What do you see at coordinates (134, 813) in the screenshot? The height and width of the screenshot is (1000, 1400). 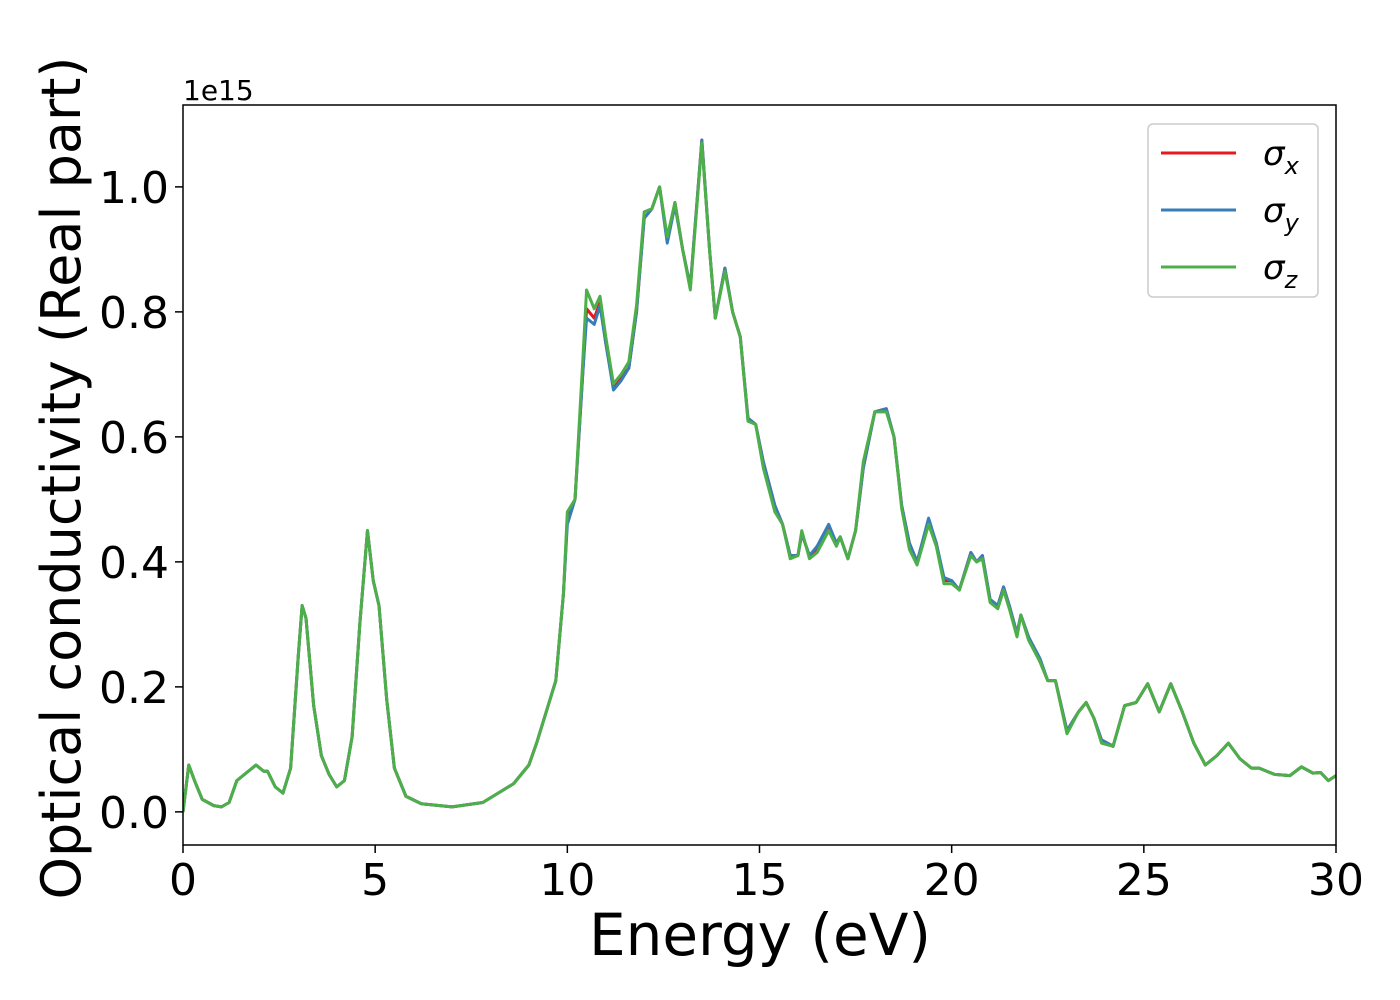 I see `y-tick-label: 0.0` at bounding box center [134, 813].